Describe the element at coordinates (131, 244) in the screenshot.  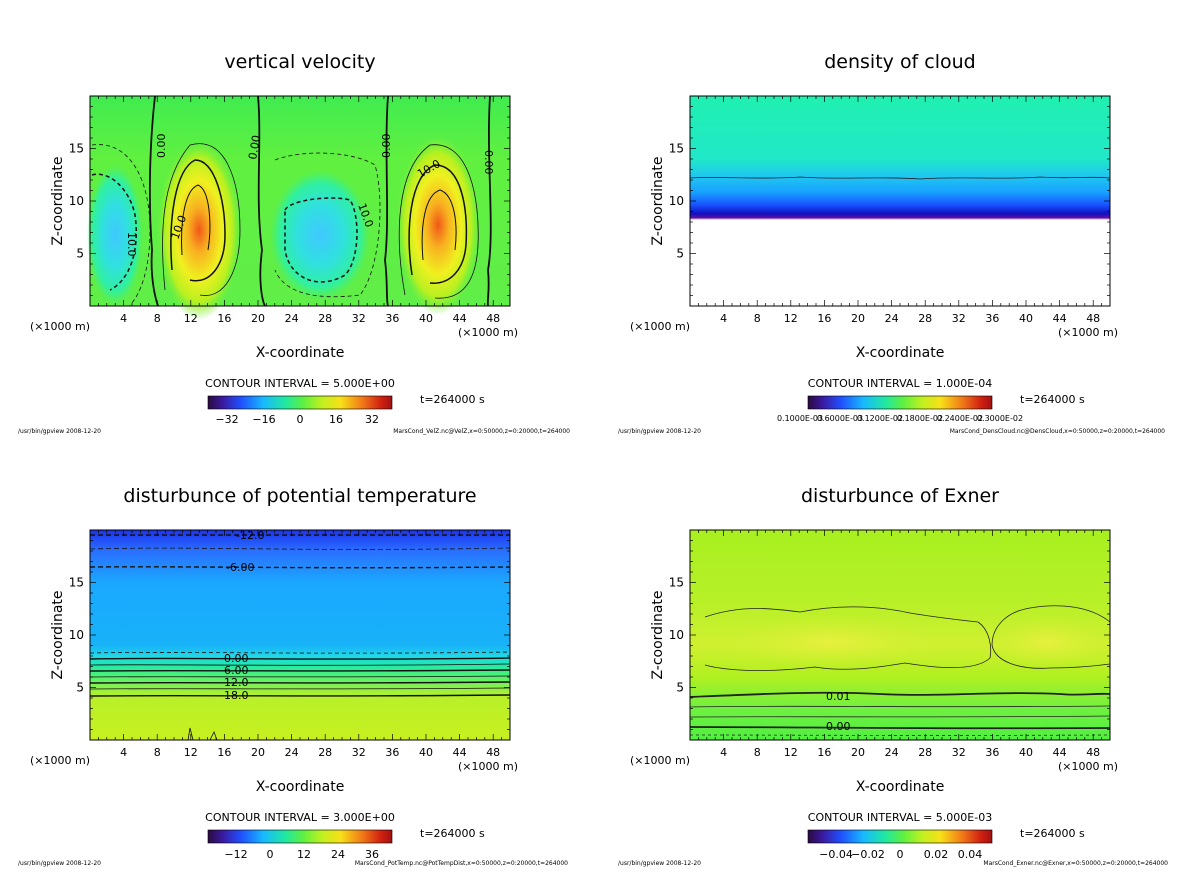
I see `contour-label: 10.0` at that location.